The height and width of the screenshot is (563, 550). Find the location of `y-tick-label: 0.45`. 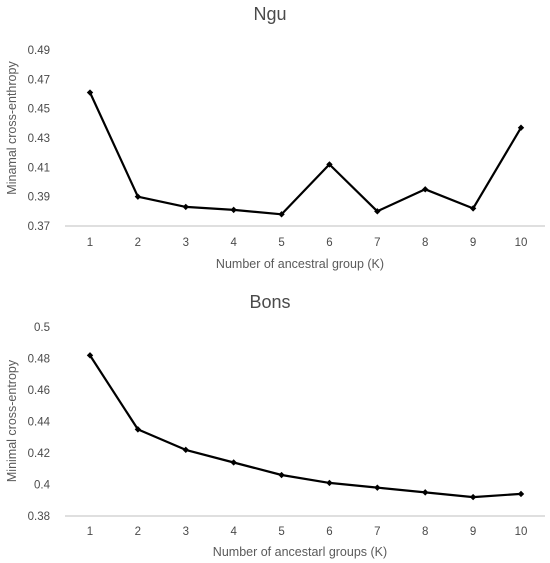

y-tick-label: 0.45 is located at coordinates (39, 110).